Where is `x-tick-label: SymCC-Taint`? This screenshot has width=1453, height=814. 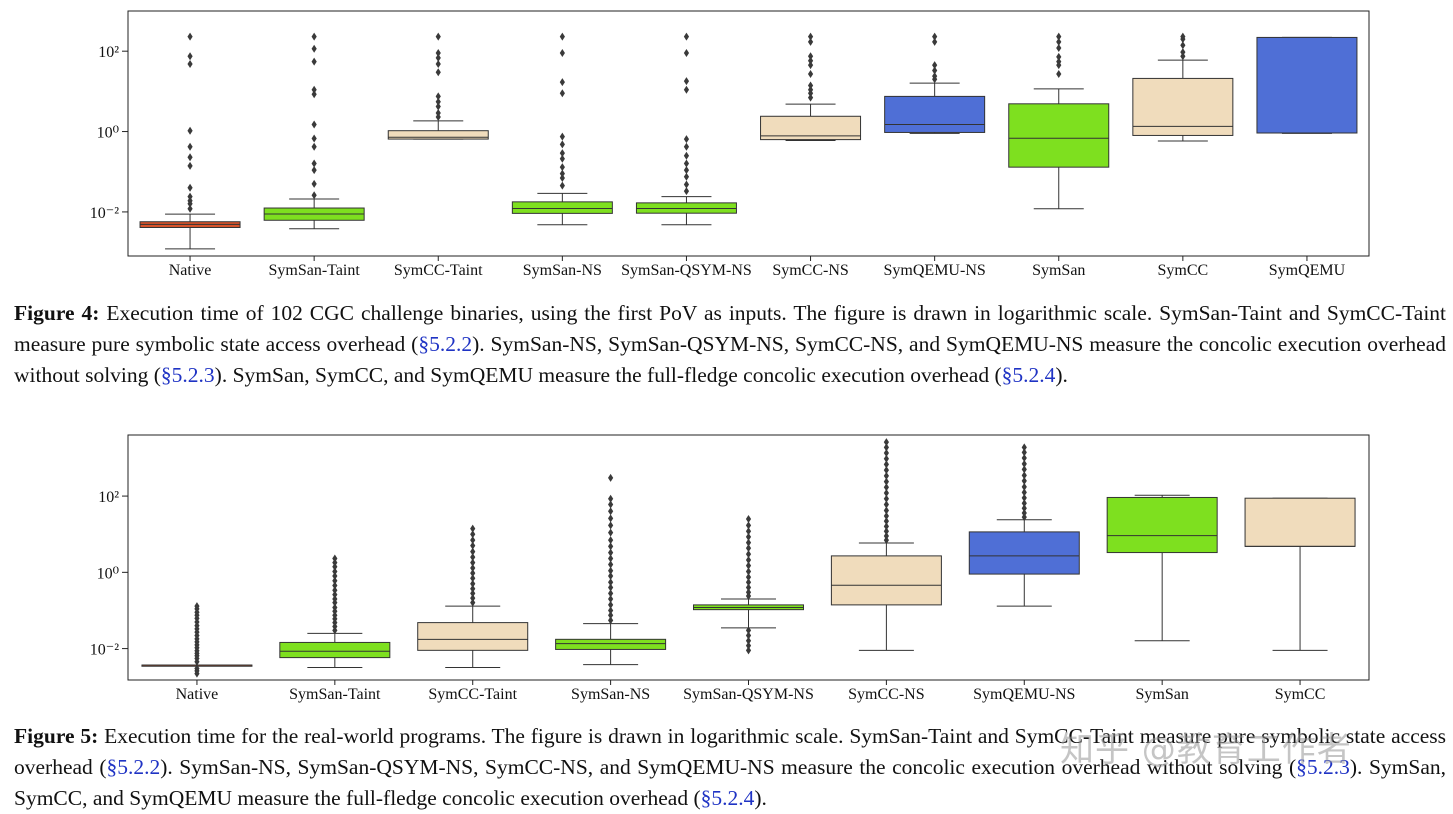 x-tick-label: SymCC-Taint is located at coordinates (438, 270).